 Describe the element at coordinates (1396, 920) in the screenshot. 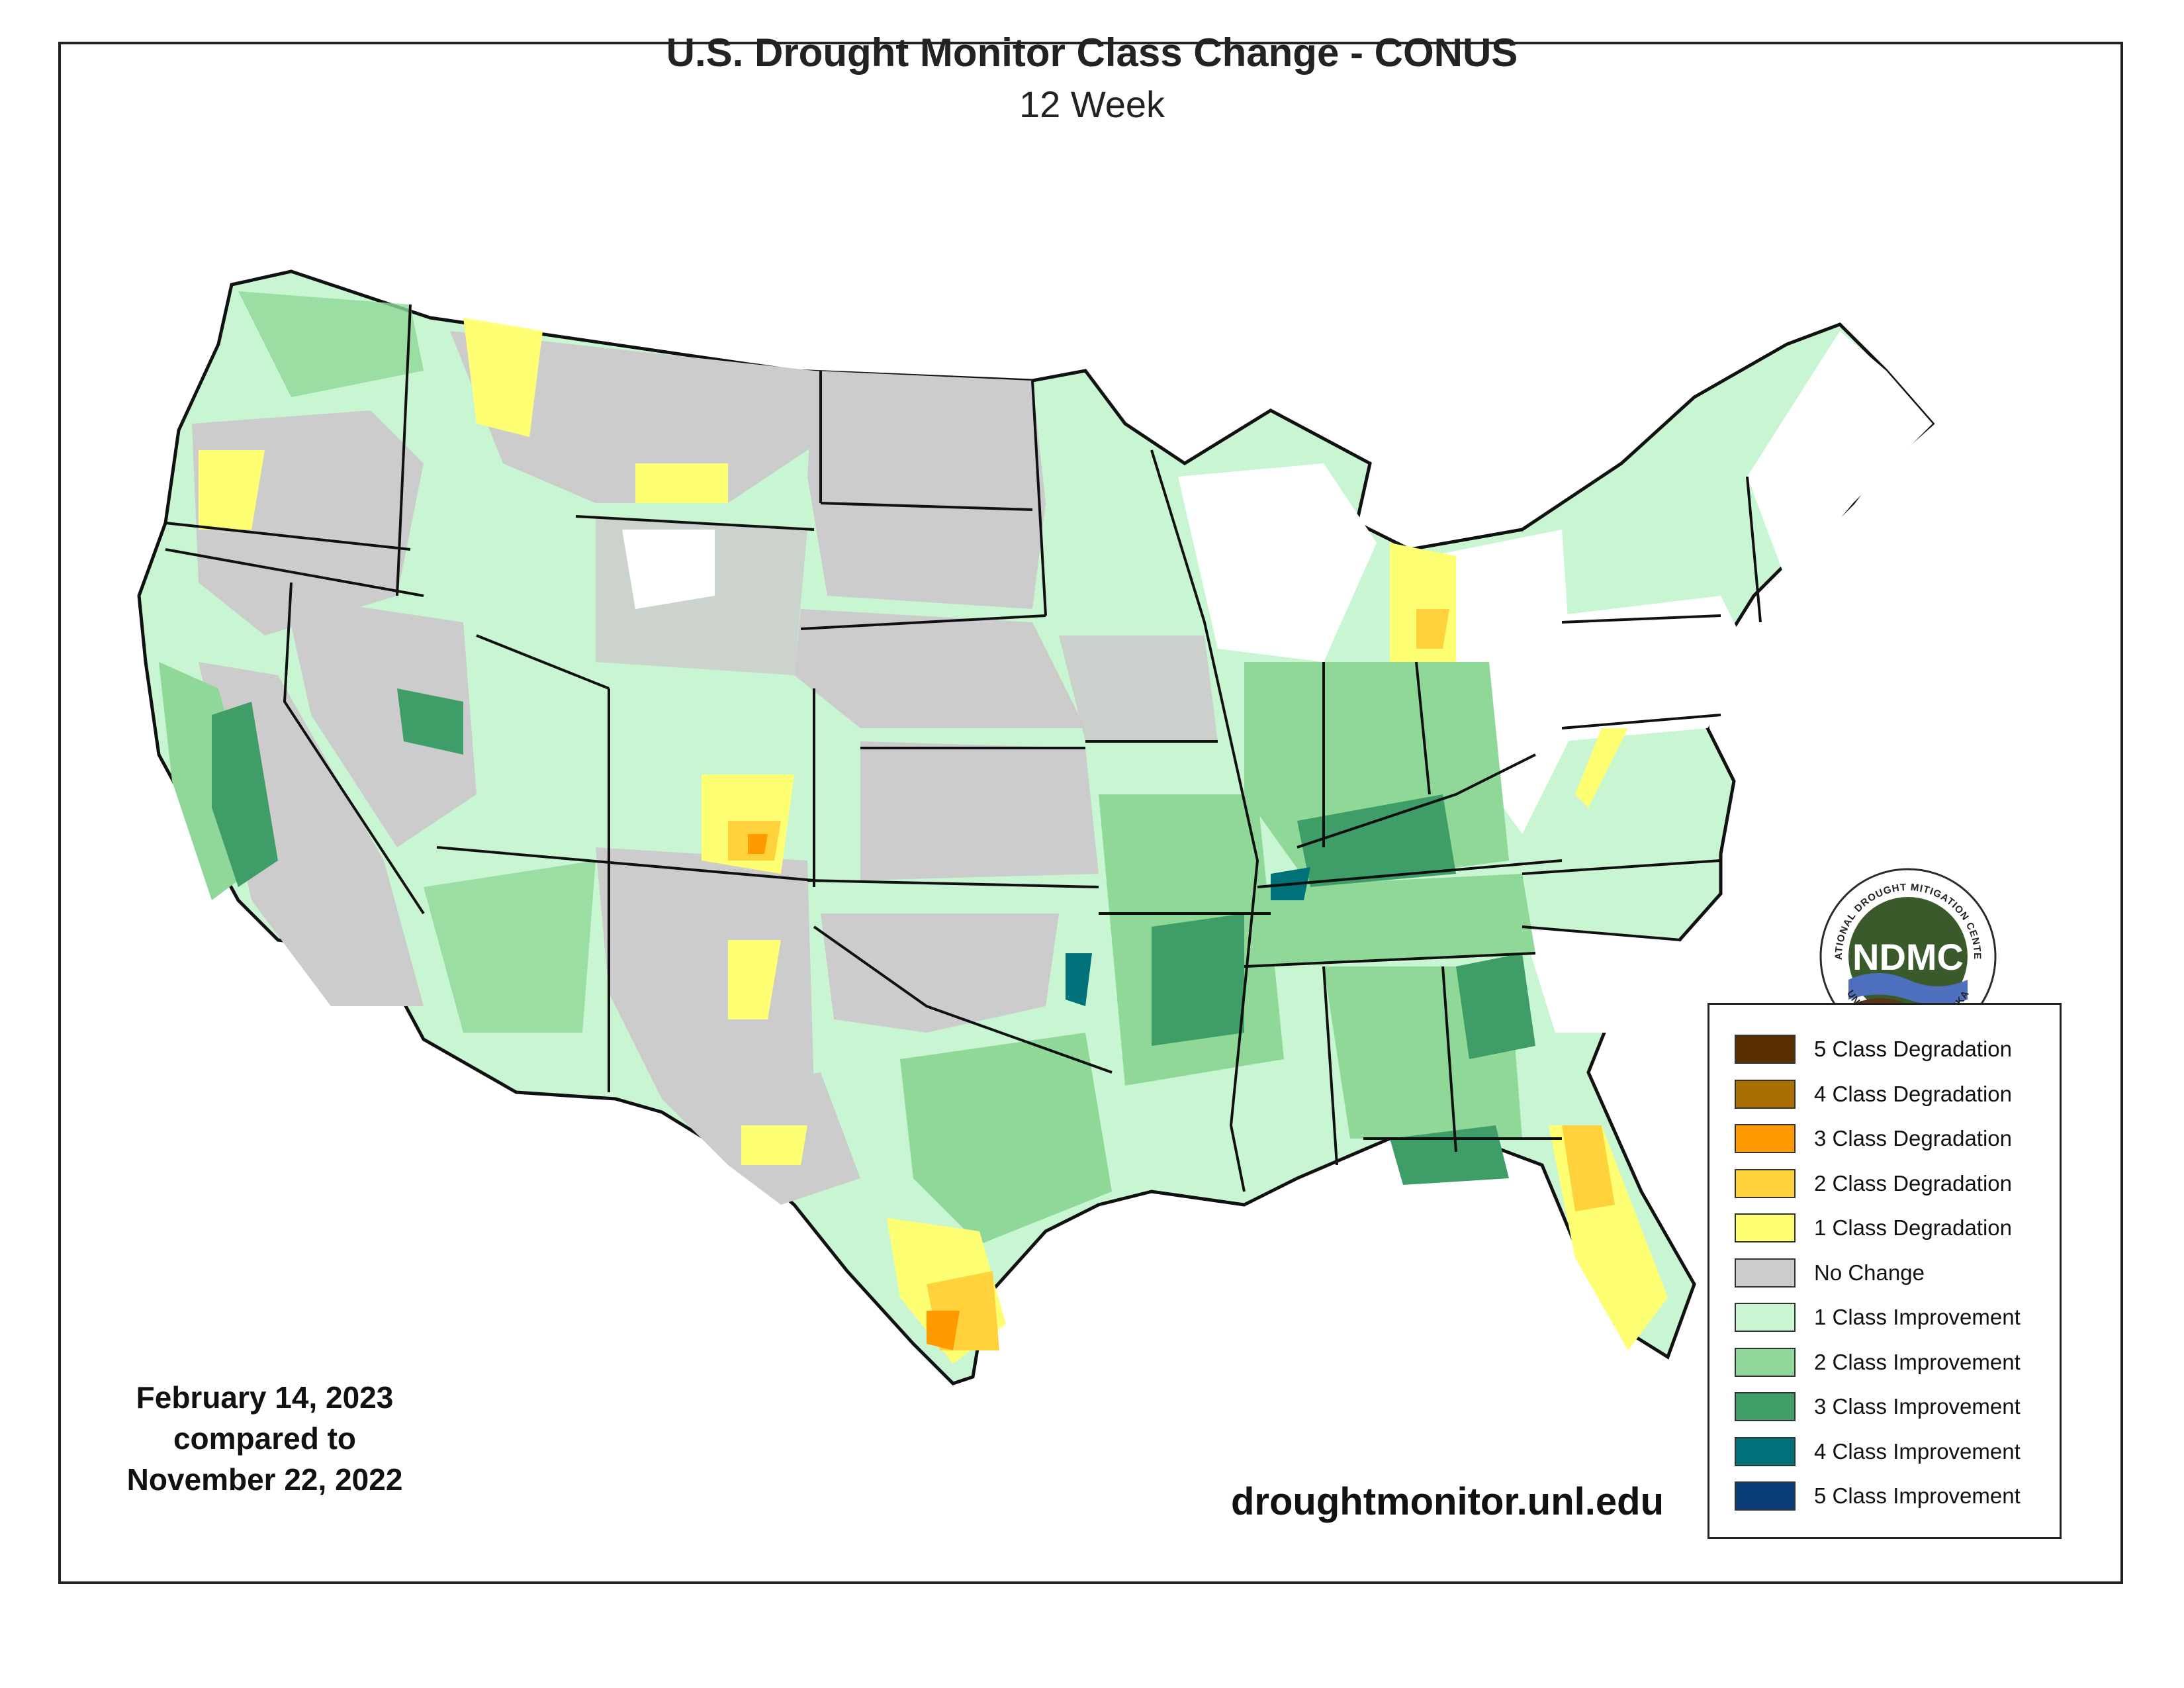

I see `imp2-tennessee` at that location.